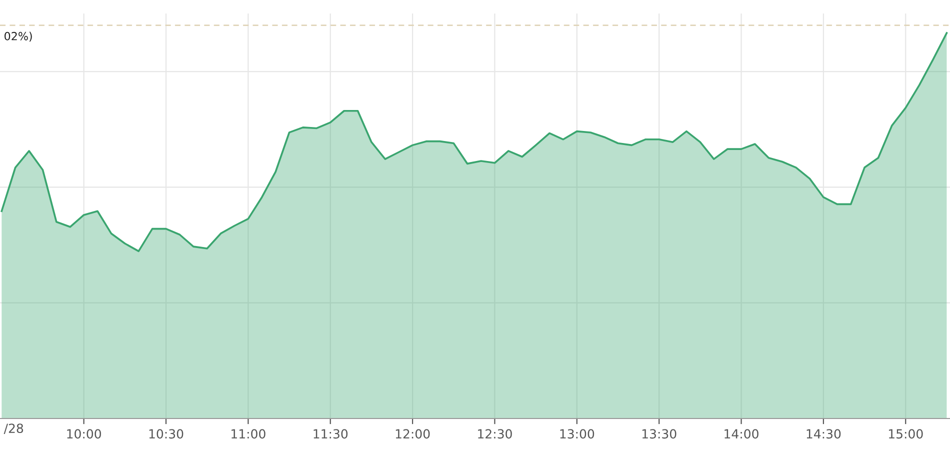 The image size is (950, 450). What do you see at coordinates (249, 434) in the screenshot?
I see `x-tick-label: 11:00` at bounding box center [249, 434].